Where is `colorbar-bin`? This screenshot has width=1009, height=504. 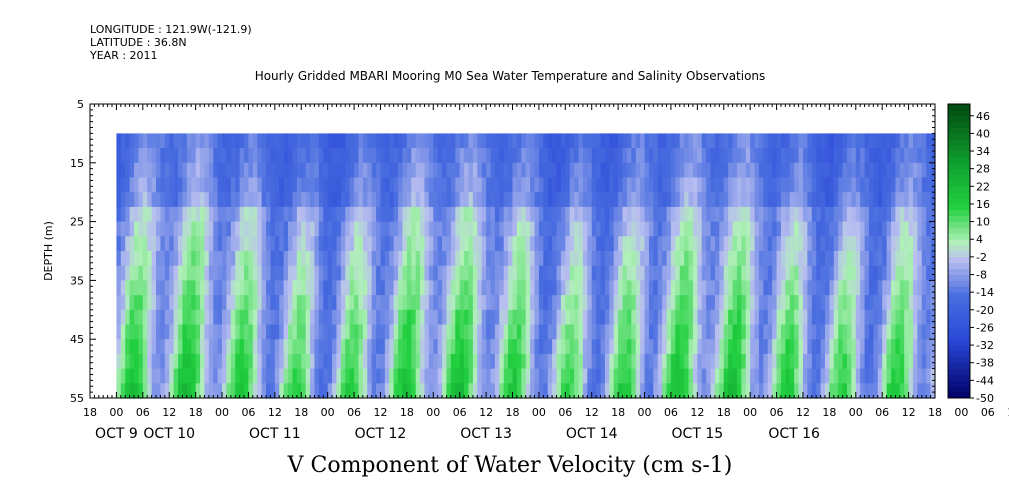 colorbar-bin is located at coordinates (959, 207).